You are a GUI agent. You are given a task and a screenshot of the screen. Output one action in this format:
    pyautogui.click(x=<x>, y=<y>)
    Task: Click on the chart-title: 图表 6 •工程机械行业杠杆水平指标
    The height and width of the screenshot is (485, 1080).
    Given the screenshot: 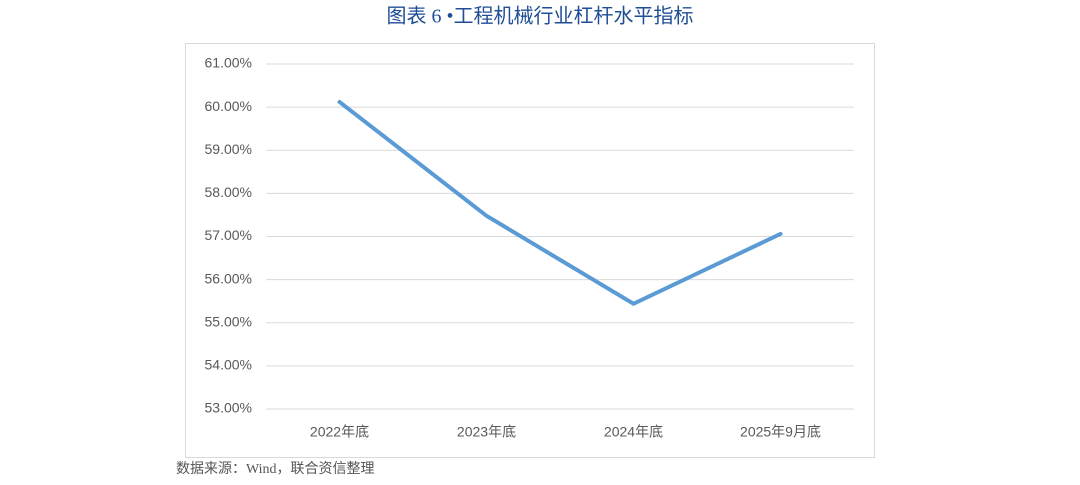 What is the action you would take?
    pyautogui.click(x=539, y=16)
    